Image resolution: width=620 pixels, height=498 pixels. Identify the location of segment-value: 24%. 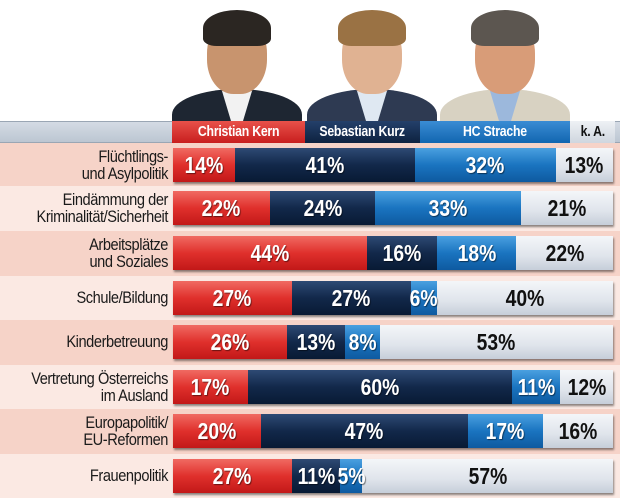
(322, 207).